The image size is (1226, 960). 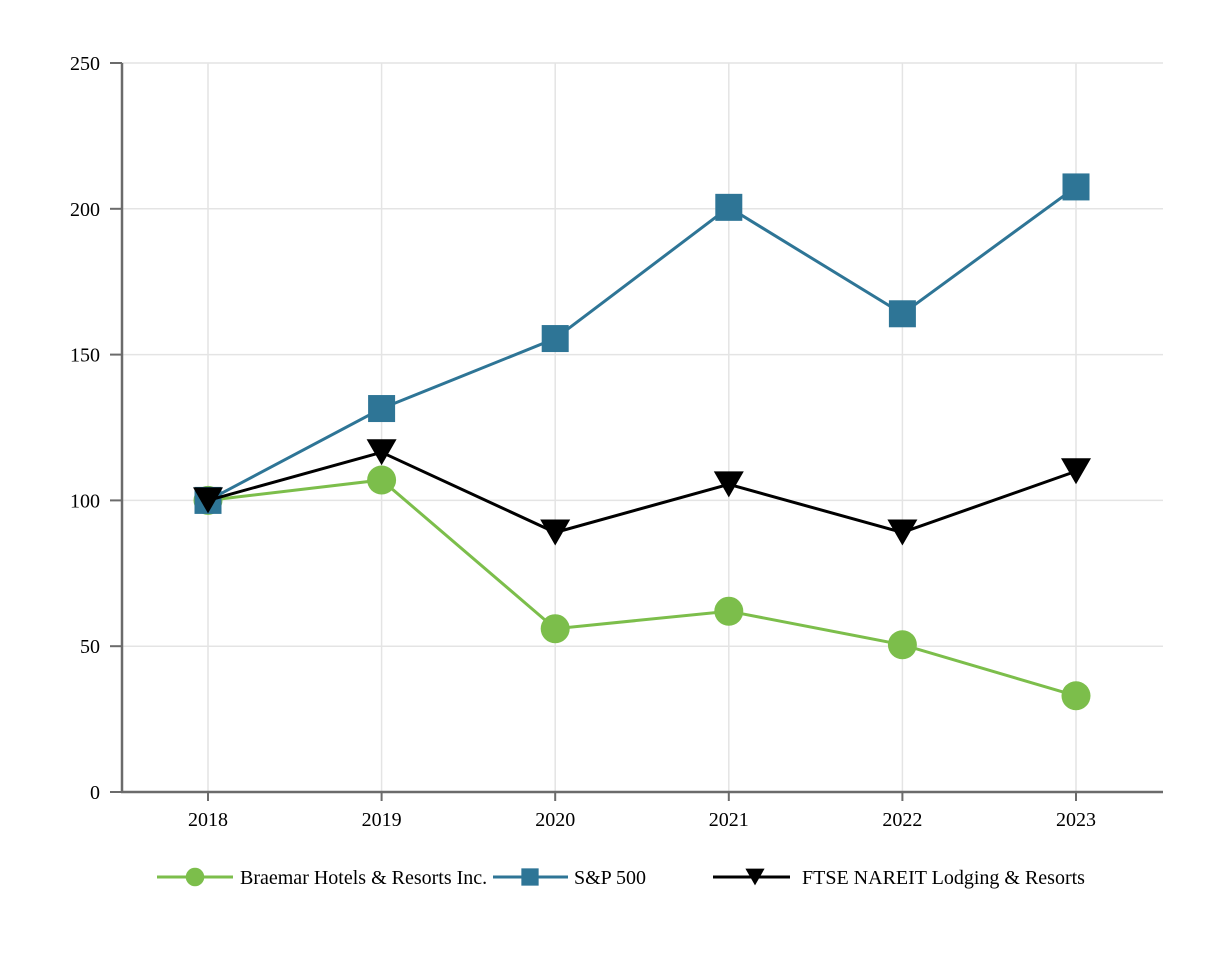 What do you see at coordinates (1076, 820) in the screenshot?
I see `x-tick-label: 2023` at bounding box center [1076, 820].